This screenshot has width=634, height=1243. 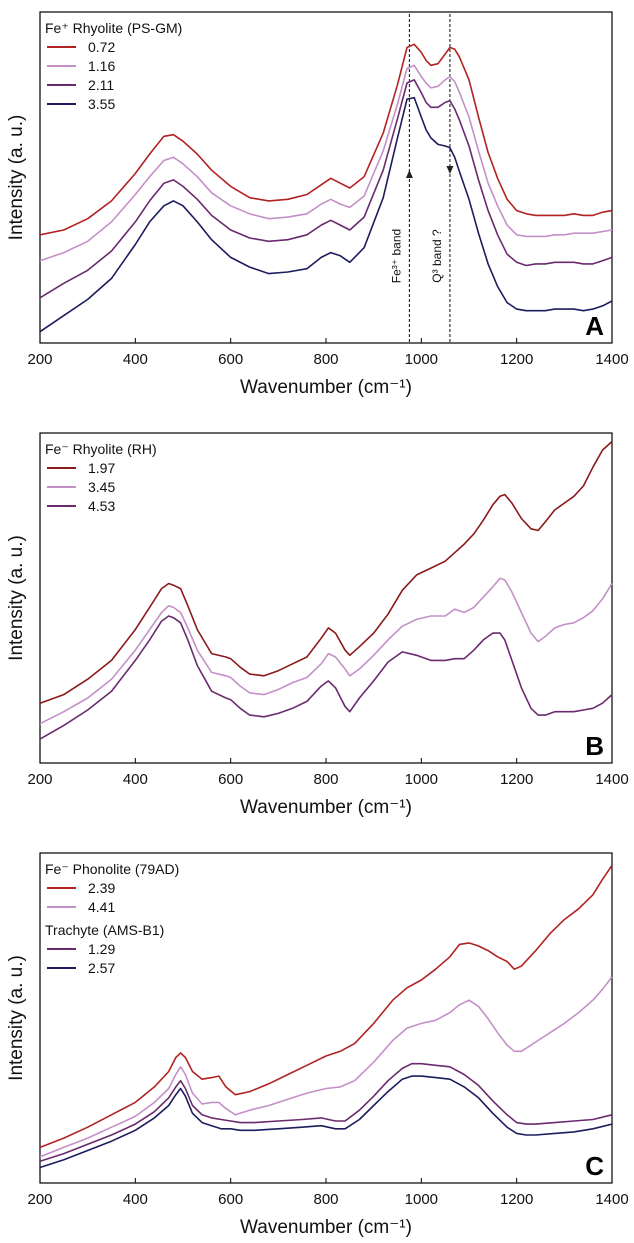 What do you see at coordinates (101, 907) in the screenshot?
I see `legend-item-label: 4.41` at bounding box center [101, 907].